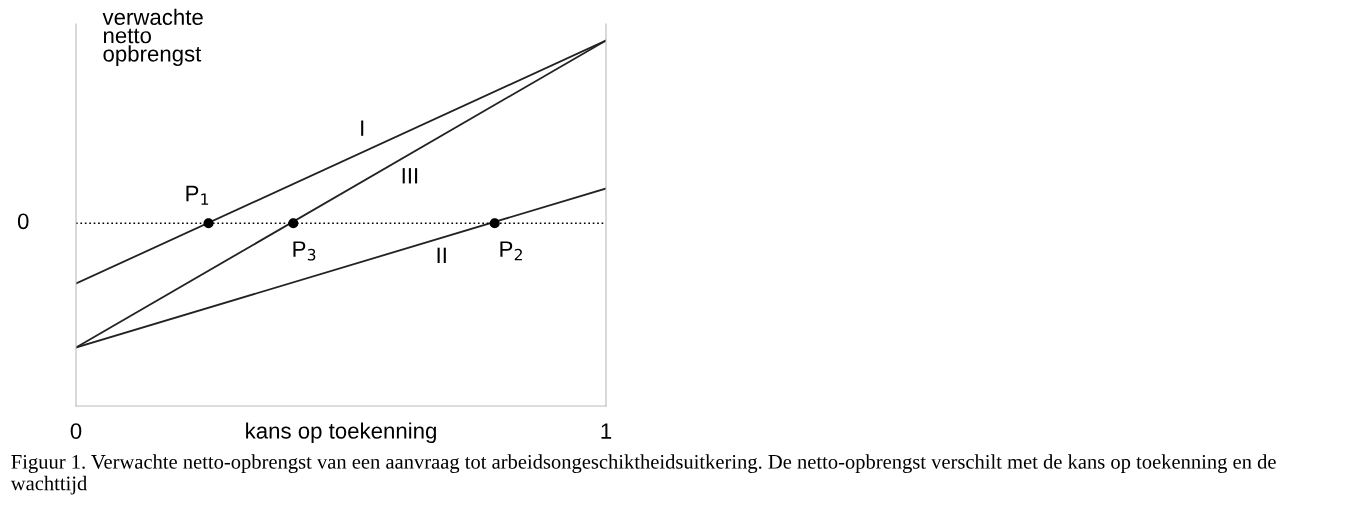 Image resolution: width=1348 pixels, height=521 pixels. What do you see at coordinates (410, 176) in the screenshot?
I see `series-label: III` at bounding box center [410, 176].